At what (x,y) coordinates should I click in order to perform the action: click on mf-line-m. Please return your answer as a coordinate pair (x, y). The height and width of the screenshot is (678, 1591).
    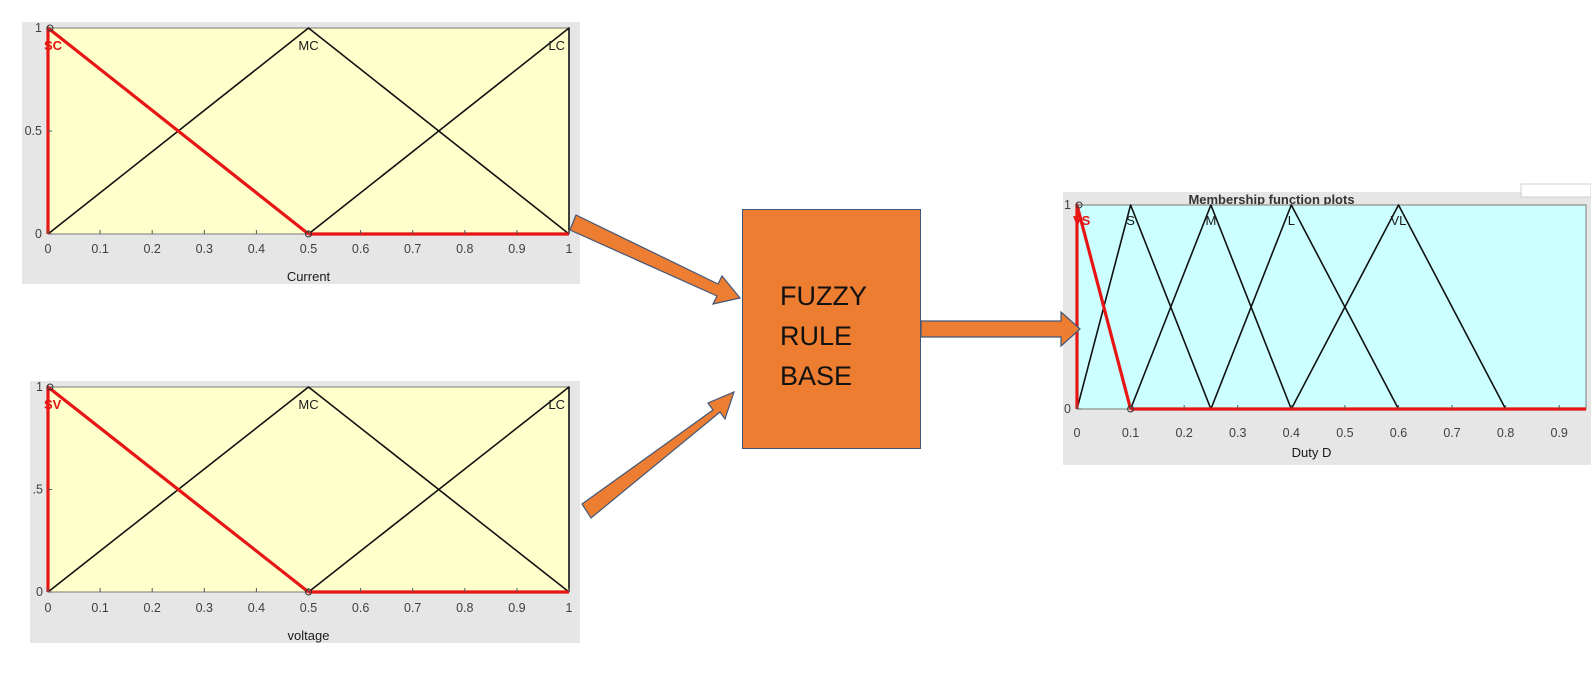
    Looking at the image, I should click on (1211, 307).